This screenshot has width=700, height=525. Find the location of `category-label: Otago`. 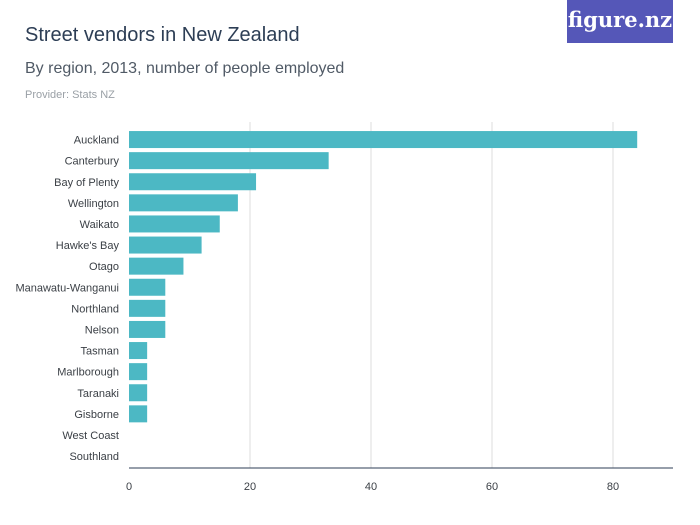

category-label: Otago is located at coordinates (104, 267).